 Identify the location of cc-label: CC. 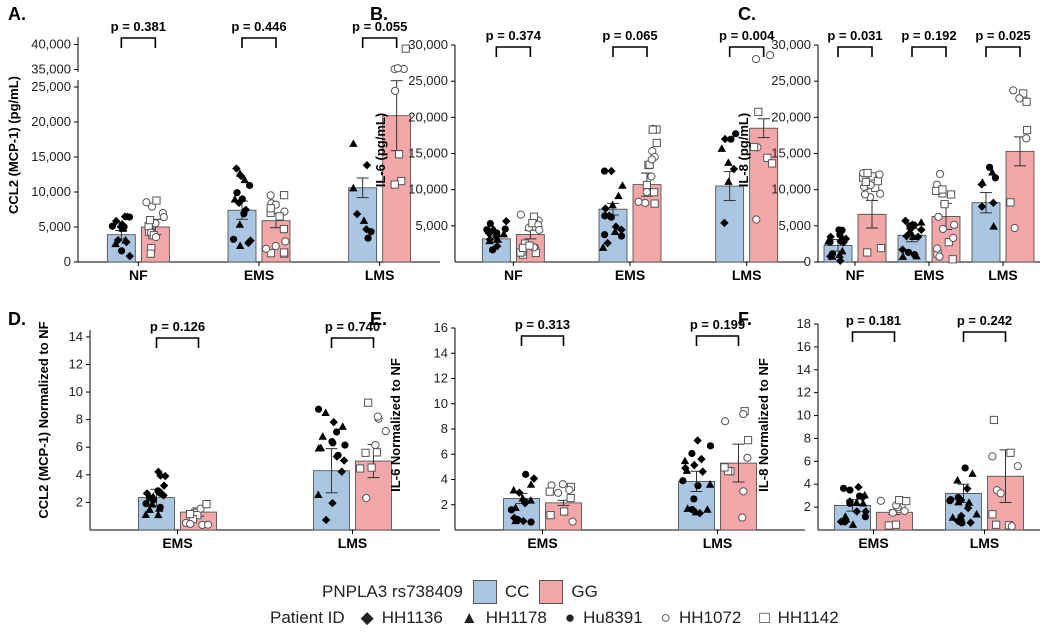
(517, 591).